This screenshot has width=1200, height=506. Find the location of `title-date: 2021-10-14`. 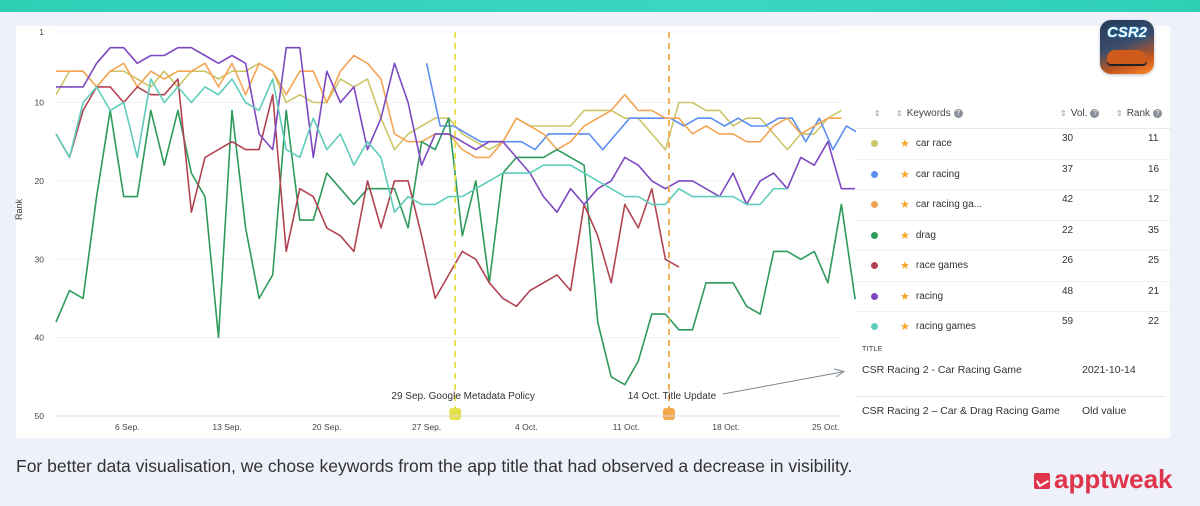

title-date: 2021-10-14 is located at coordinates (1109, 370).